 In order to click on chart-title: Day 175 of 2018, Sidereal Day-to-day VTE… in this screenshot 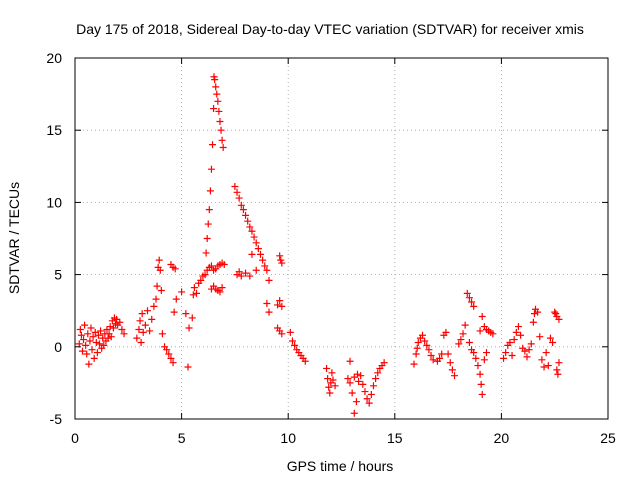, I will do `click(330, 29)`.